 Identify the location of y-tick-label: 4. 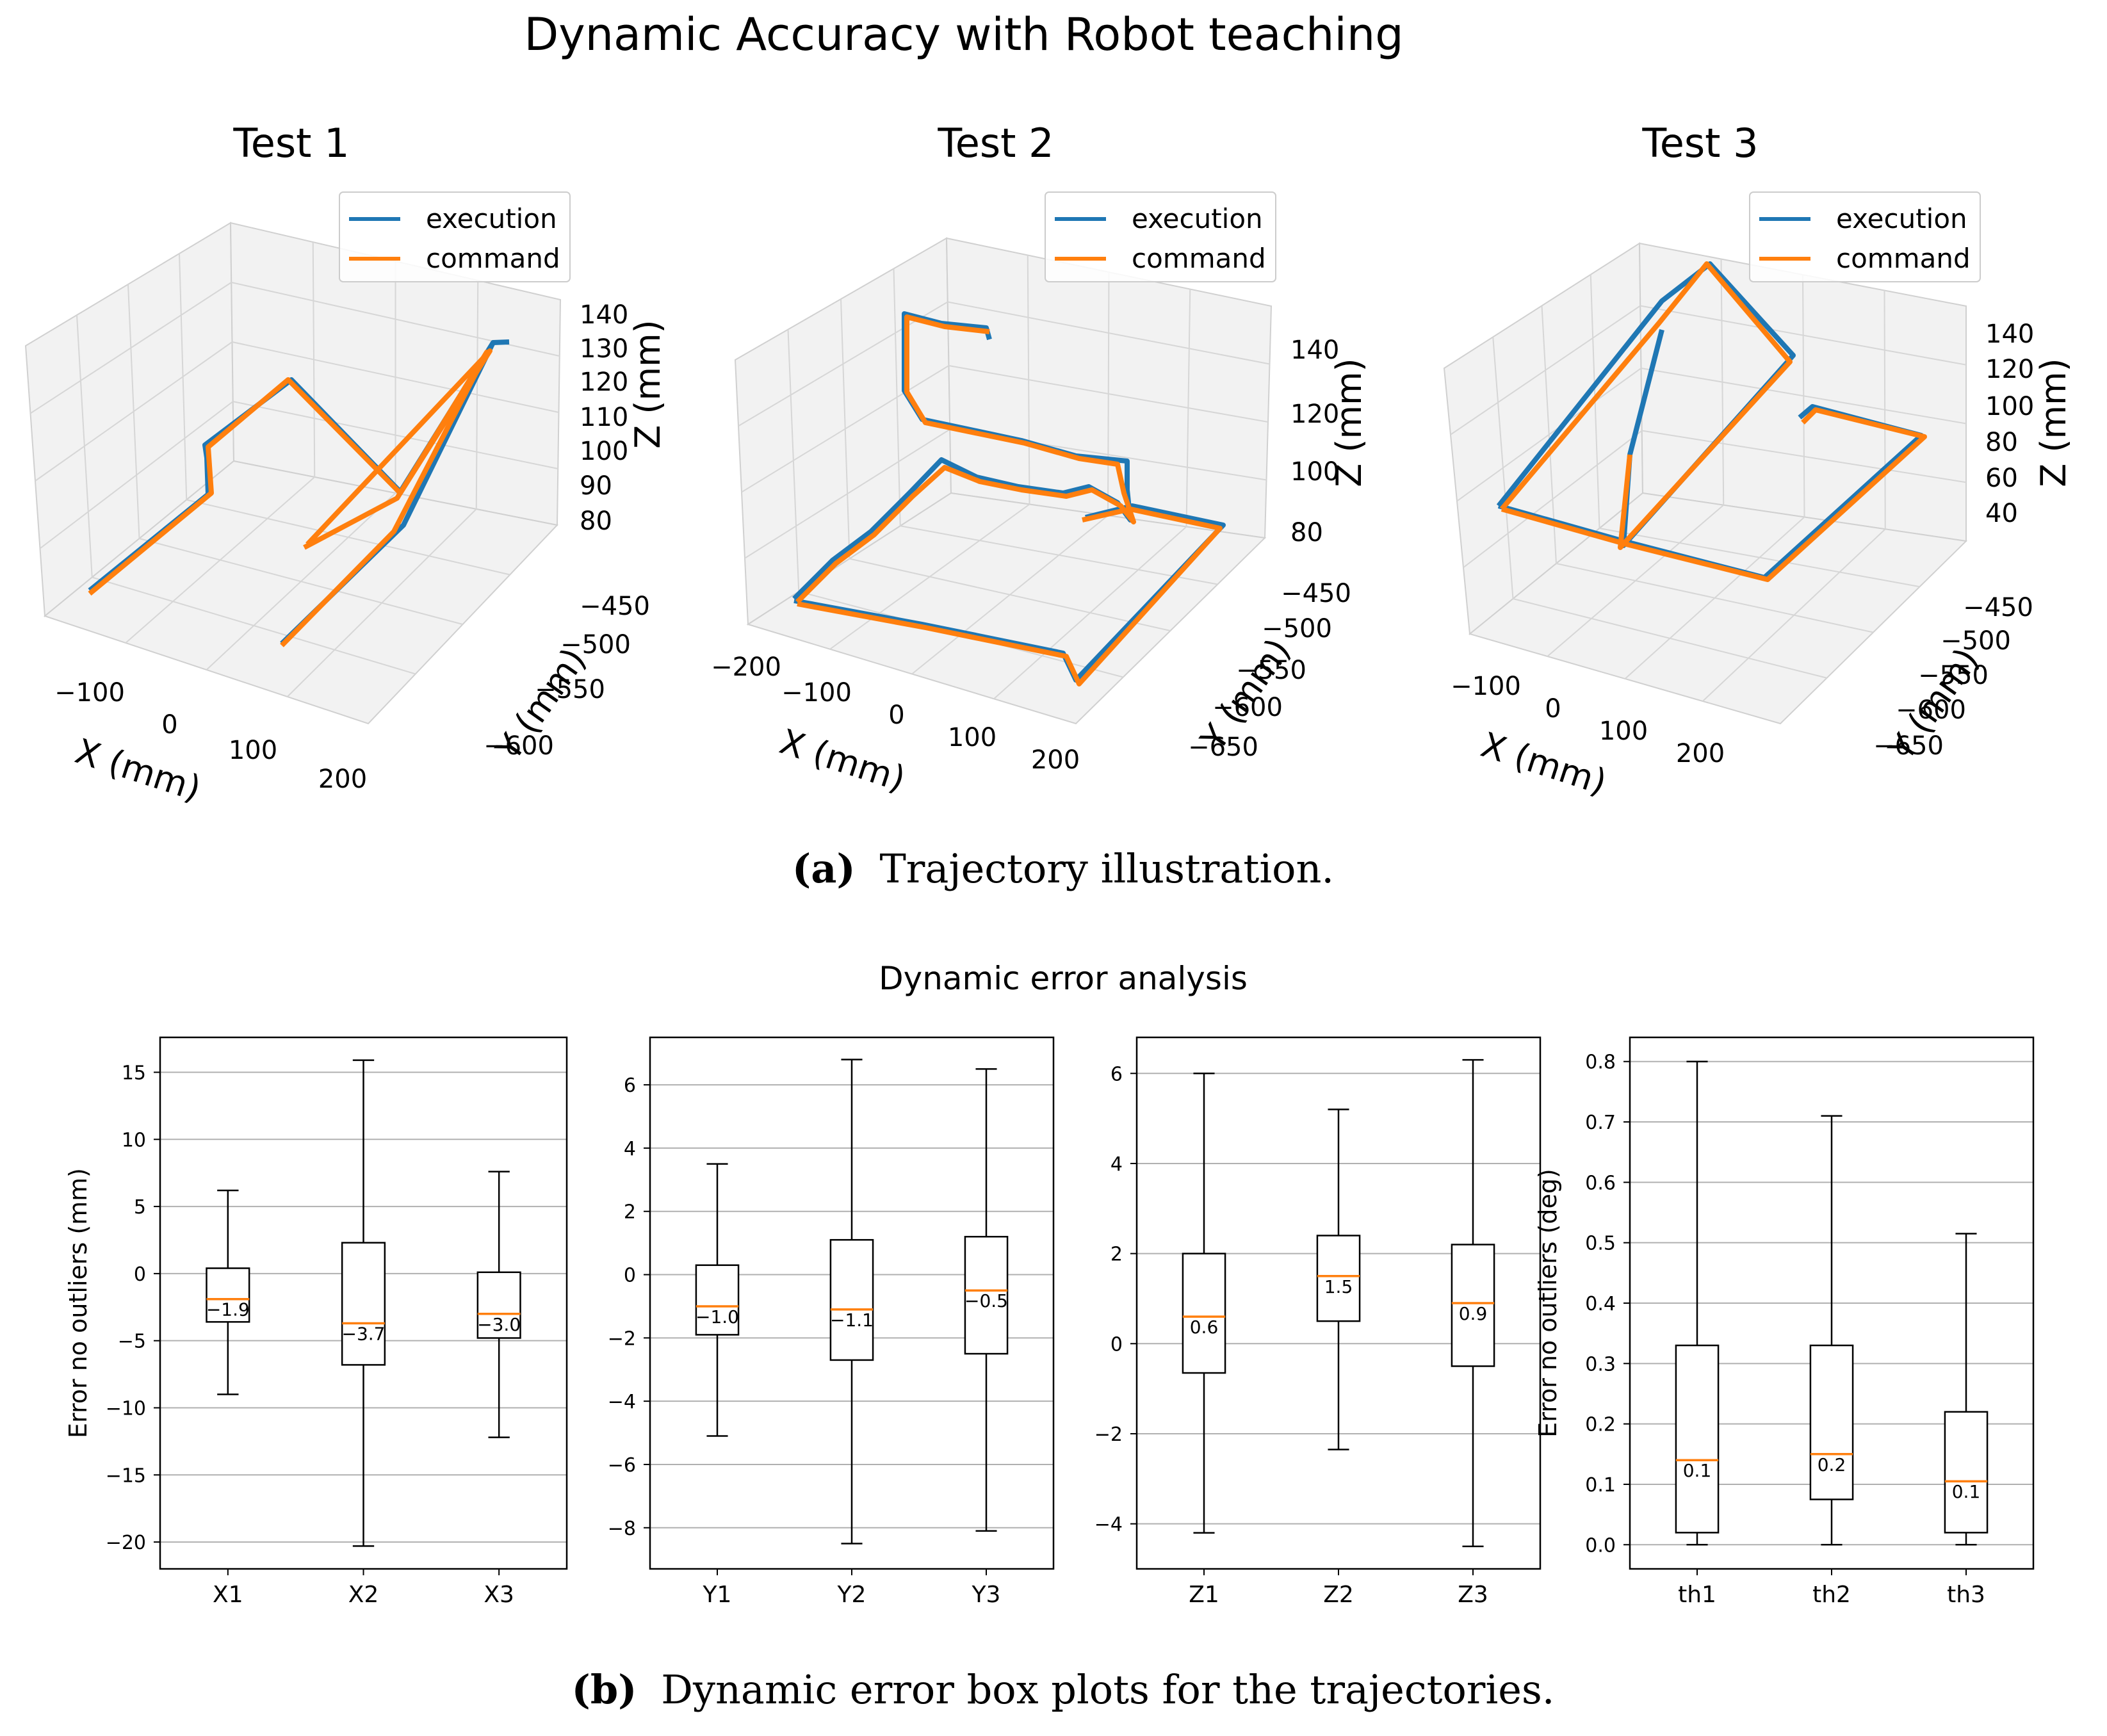
(630, 1149).